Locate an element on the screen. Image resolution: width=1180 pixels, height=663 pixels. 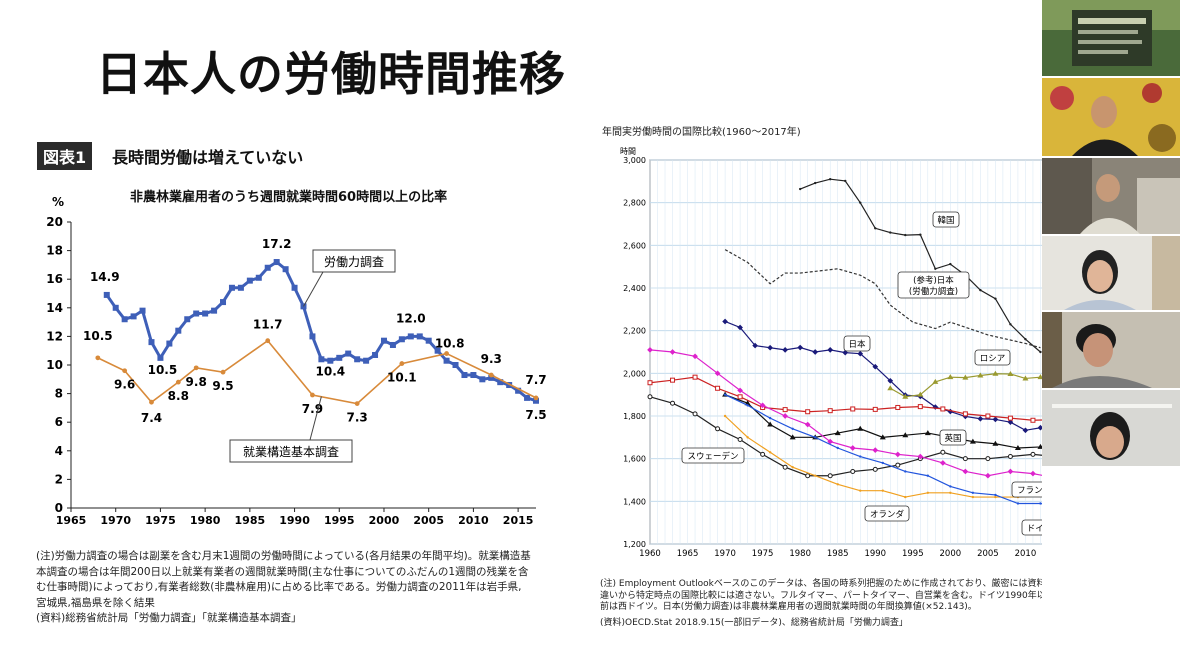
right-chart-title: 年間実労働時間の国際比較(1960〜2017年) is located at coordinates (701, 132).